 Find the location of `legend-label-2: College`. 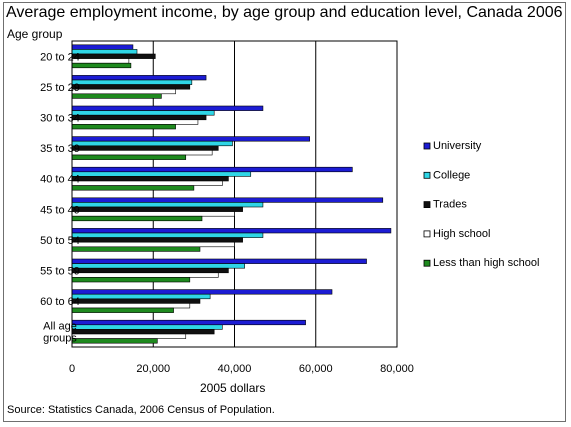

legend-label-2: College is located at coordinates (451, 175).